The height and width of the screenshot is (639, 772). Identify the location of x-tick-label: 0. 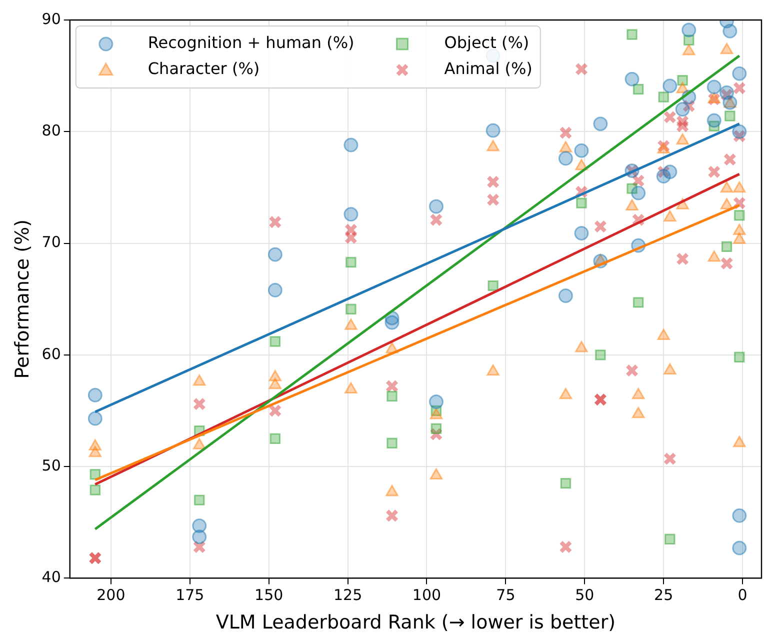
(743, 595).